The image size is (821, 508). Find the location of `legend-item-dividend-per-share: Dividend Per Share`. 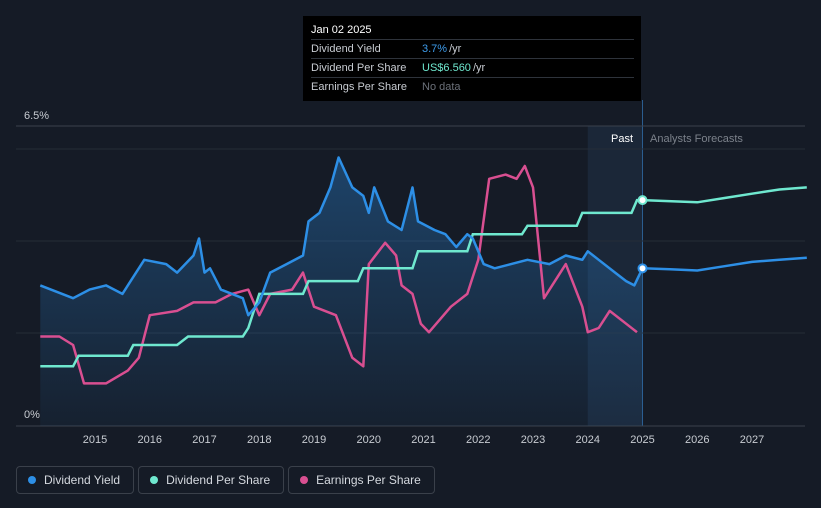

legend-item-dividend-per-share: Dividend Per Share is located at coordinates (211, 480).